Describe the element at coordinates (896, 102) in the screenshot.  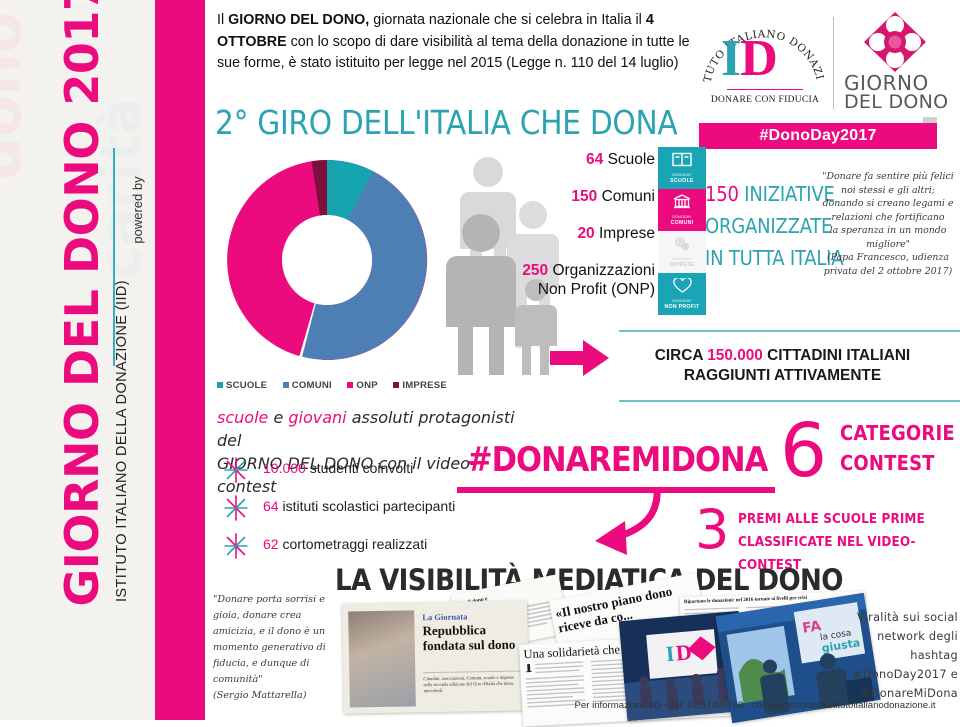
I see `brand-line-2: DEL DONO` at that location.